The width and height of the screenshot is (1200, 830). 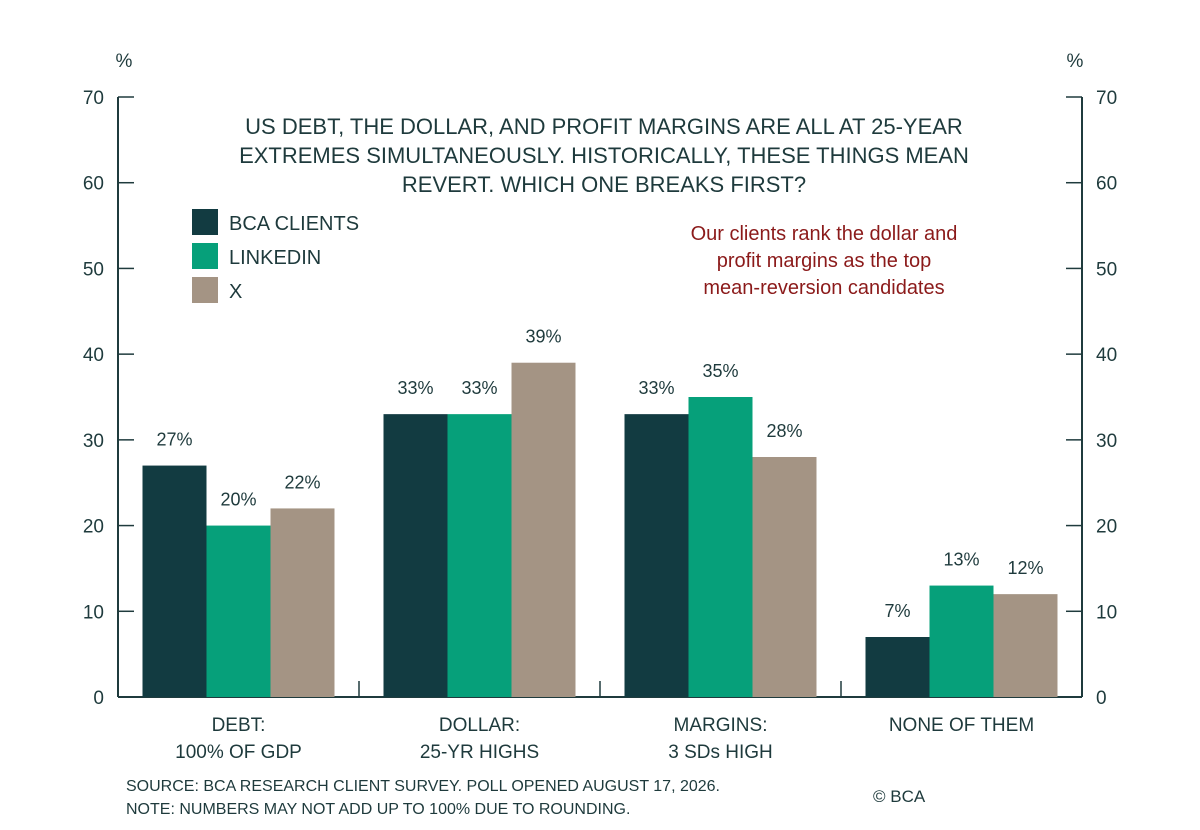 What do you see at coordinates (961, 560) in the screenshot?
I see `data-label: 13%` at bounding box center [961, 560].